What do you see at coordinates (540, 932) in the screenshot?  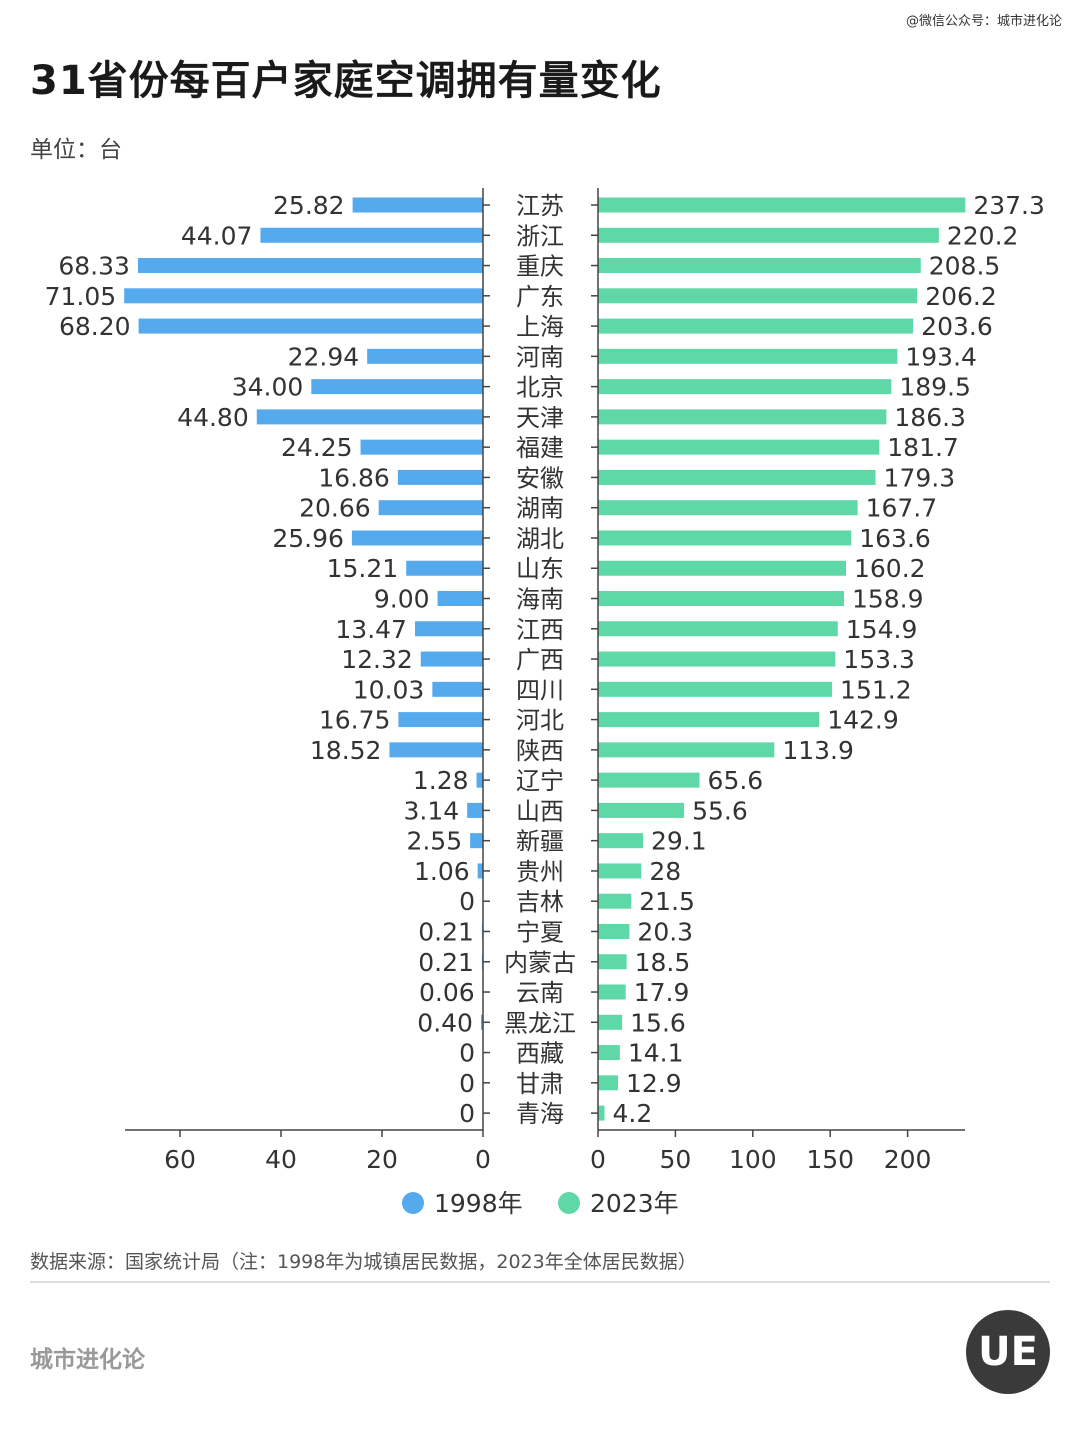 I see `category-label: 宁夏` at bounding box center [540, 932].